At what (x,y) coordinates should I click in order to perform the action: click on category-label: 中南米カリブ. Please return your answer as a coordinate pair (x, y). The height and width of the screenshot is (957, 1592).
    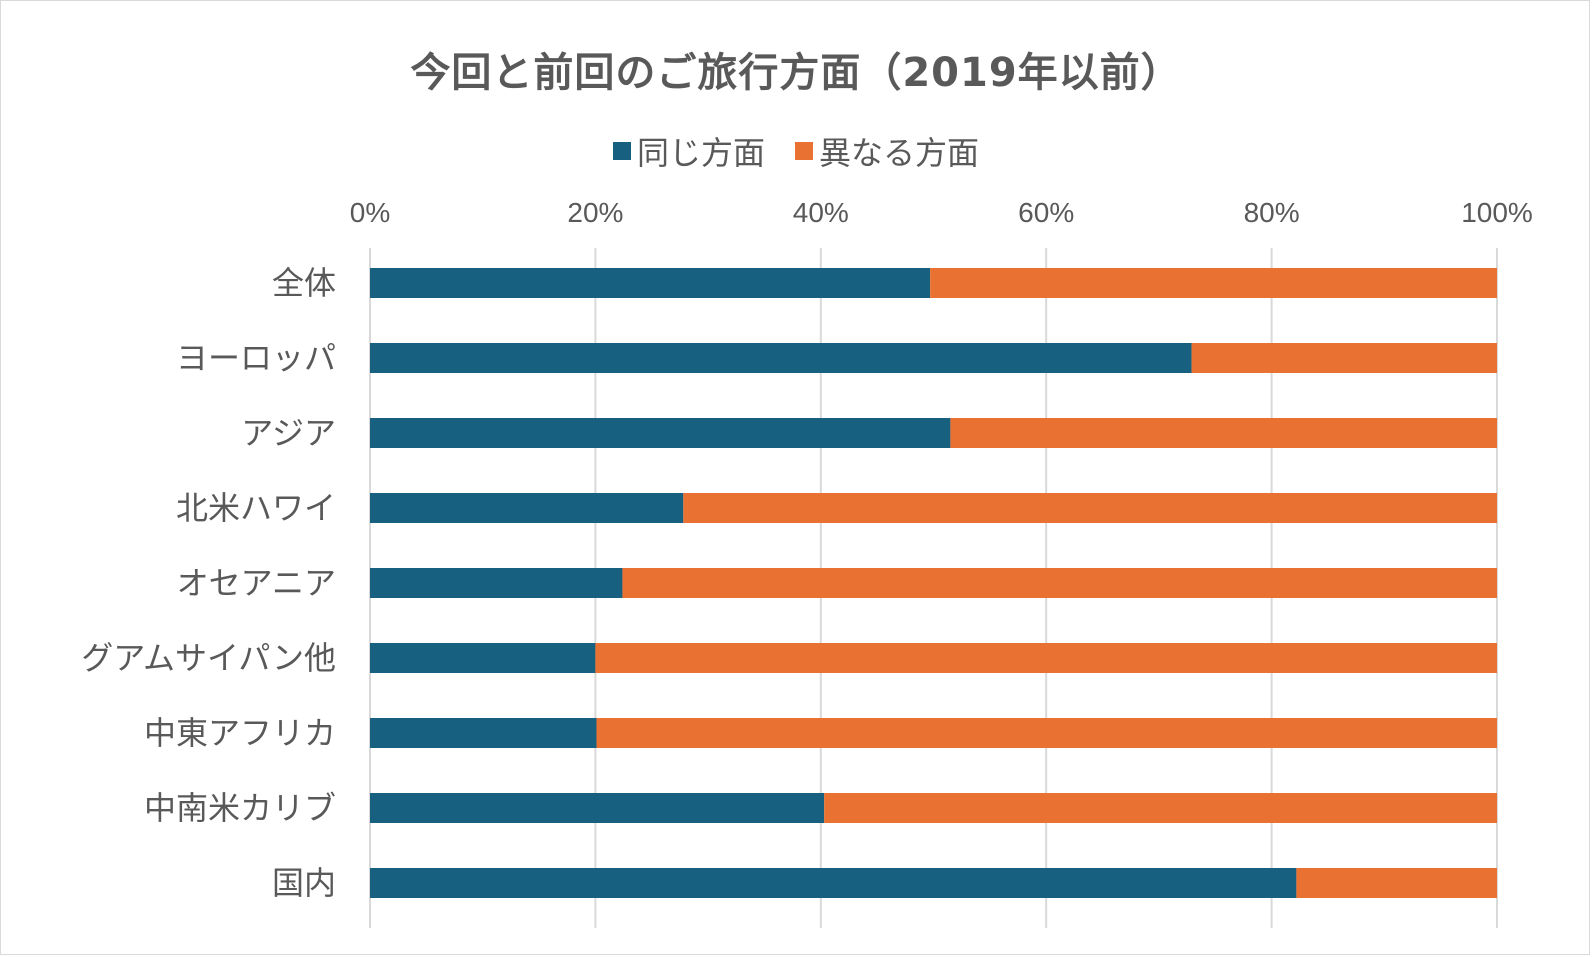
    Looking at the image, I should click on (240, 808).